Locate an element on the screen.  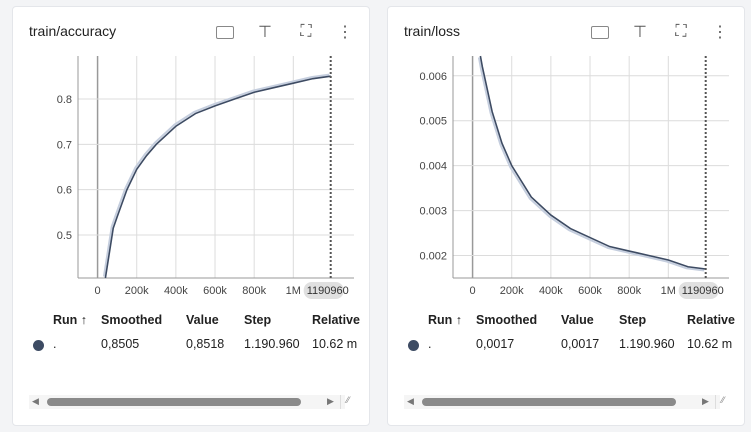
raw-series-line is located at coordinates (216, 175).